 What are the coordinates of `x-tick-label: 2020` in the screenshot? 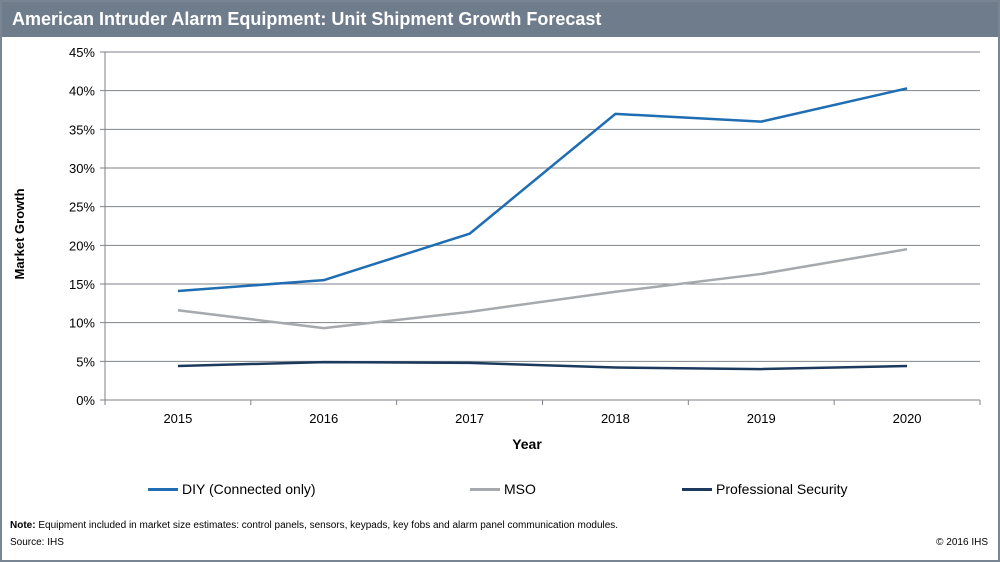 It's located at (907, 418).